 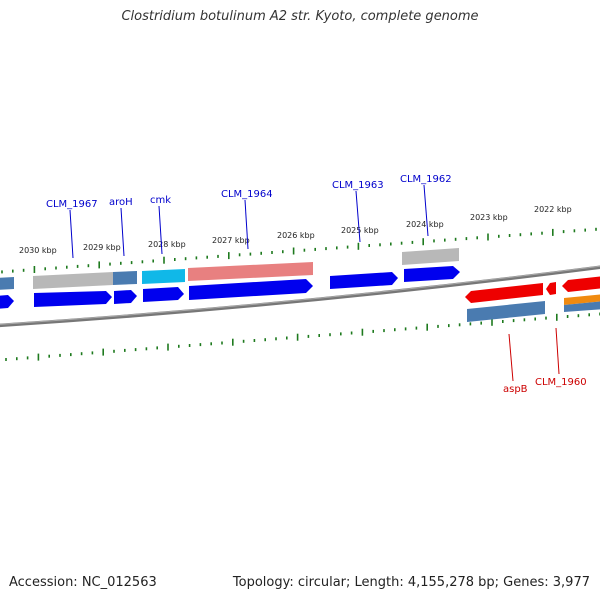 I want to click on gene-label-forward: CLM_1967, so click(x=72, y=204).